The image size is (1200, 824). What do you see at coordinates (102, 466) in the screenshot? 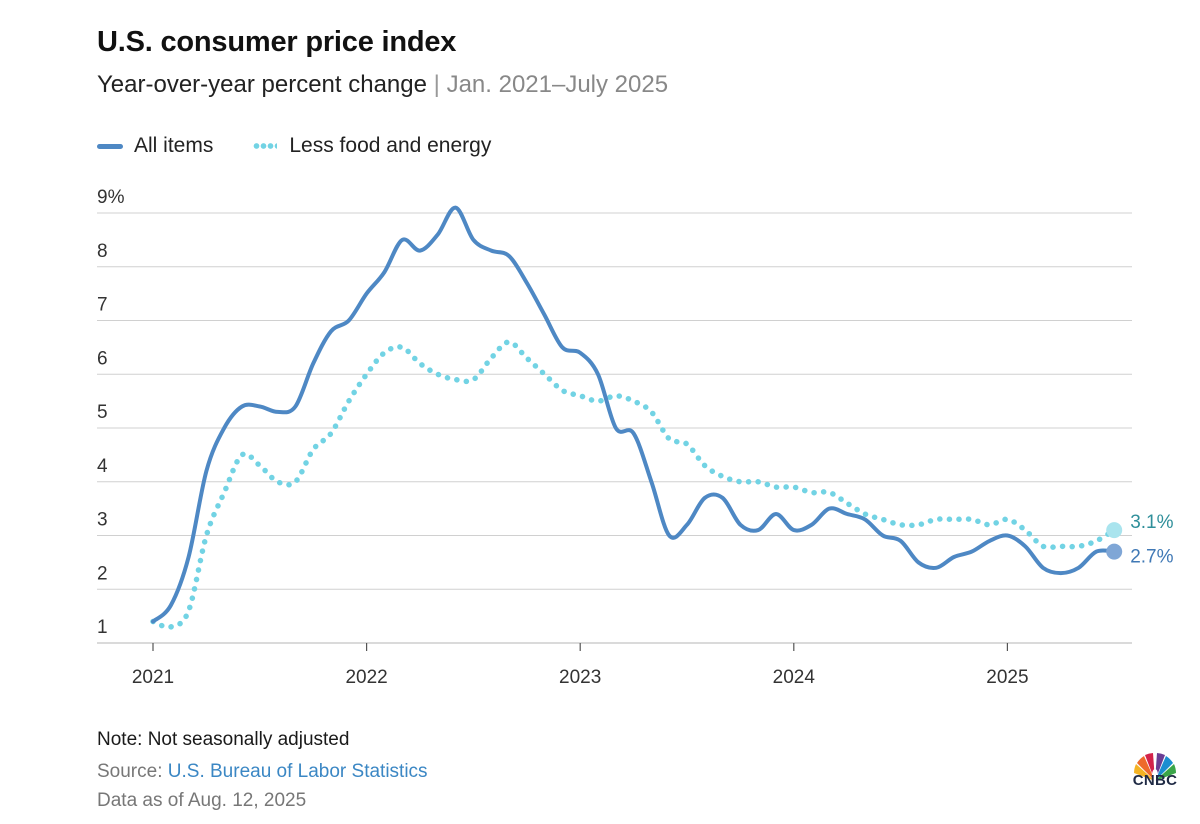
I see `y-tick-label: 4` at bounding box center [102, 466].